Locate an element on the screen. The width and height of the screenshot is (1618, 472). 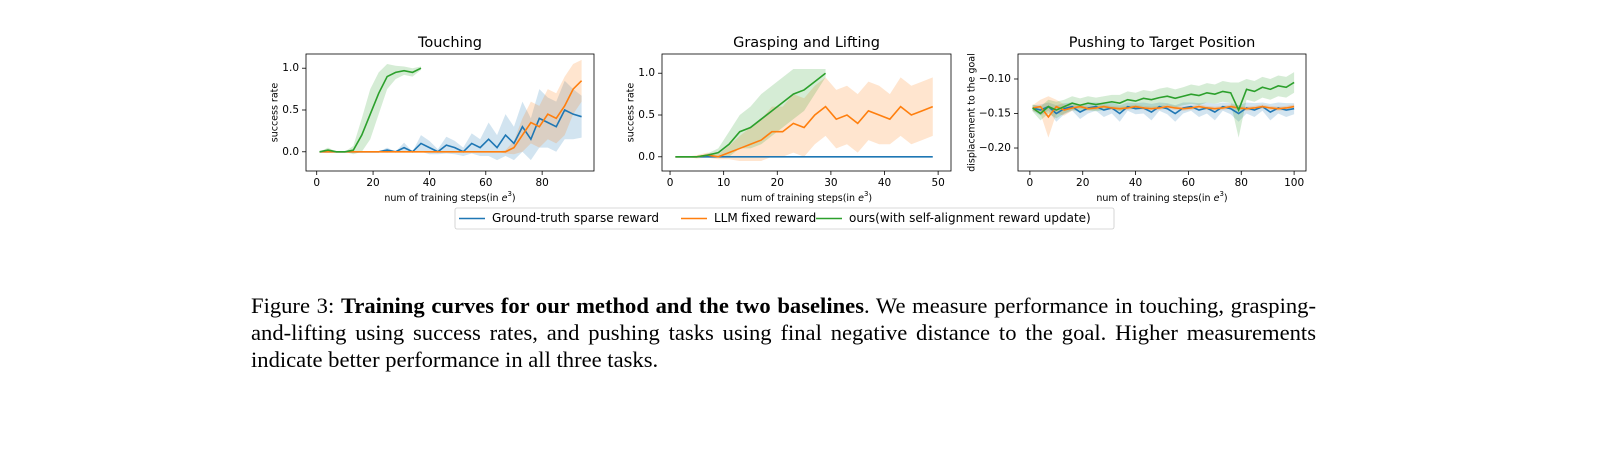
legend-label: ours(with self-alignment reward update) is located at coordinates (970, 218).